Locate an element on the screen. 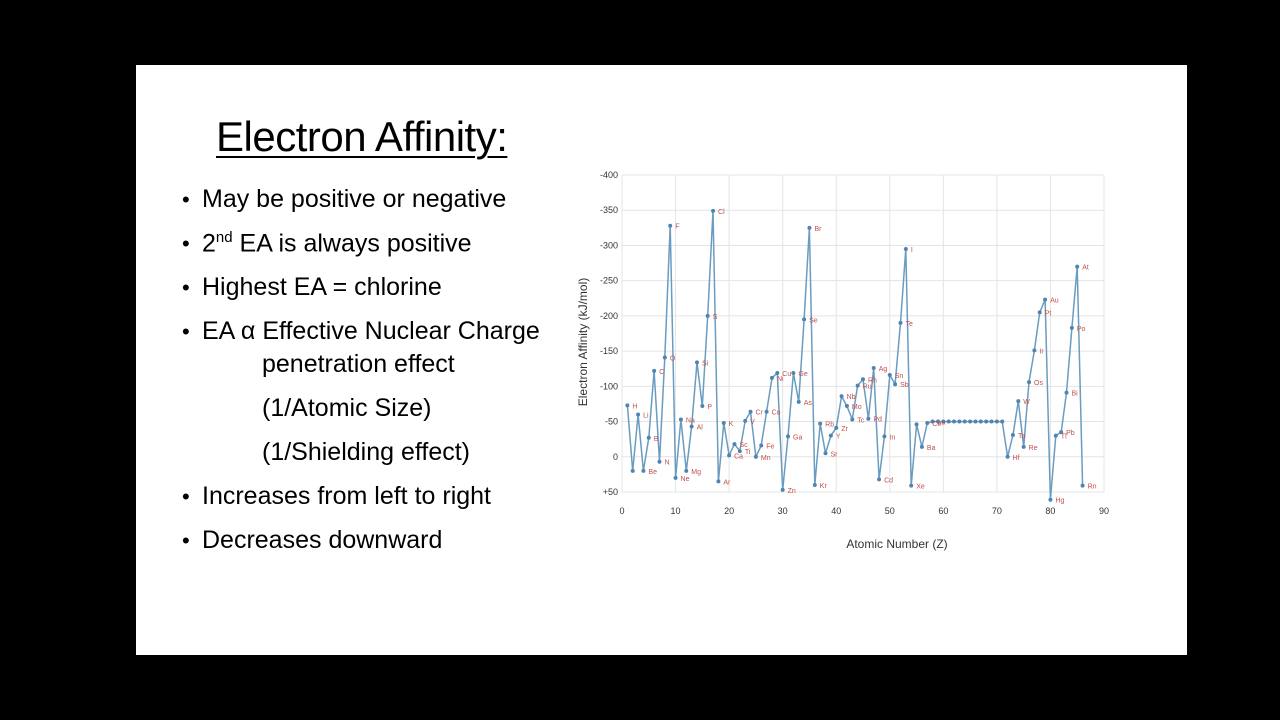  element-label: Zr is located at coordinates (844, 429).